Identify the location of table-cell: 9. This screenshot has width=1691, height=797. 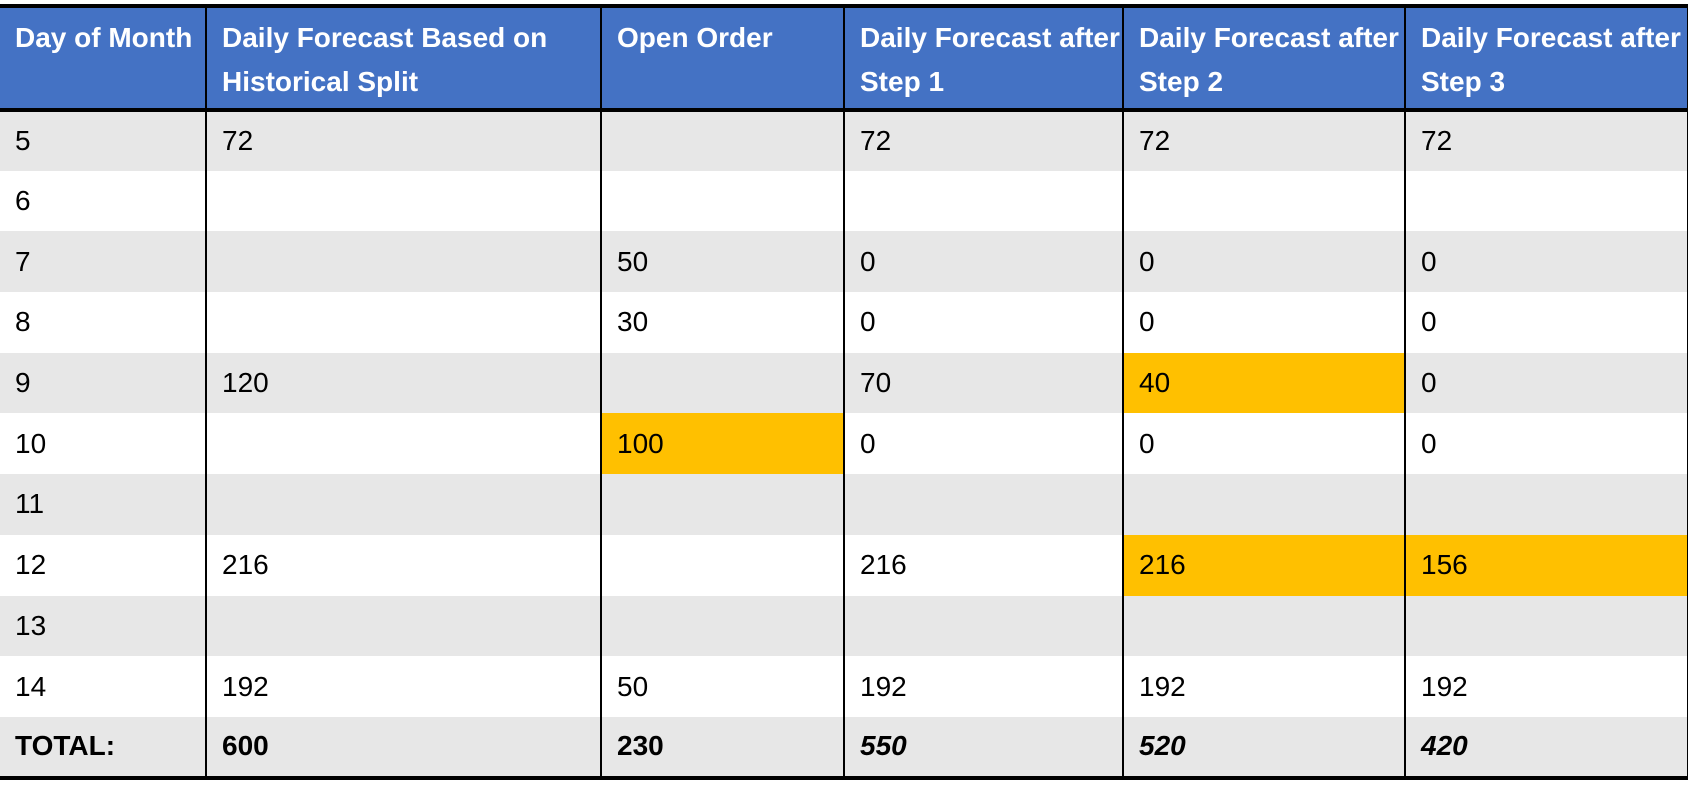
(103, 383).